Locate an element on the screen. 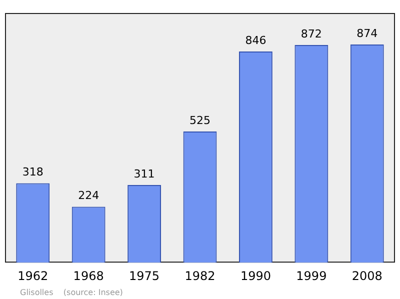 Image resolution: width=400 pixels, height=299 pixels. data-label: 874 is located at coordinates (367, 33).